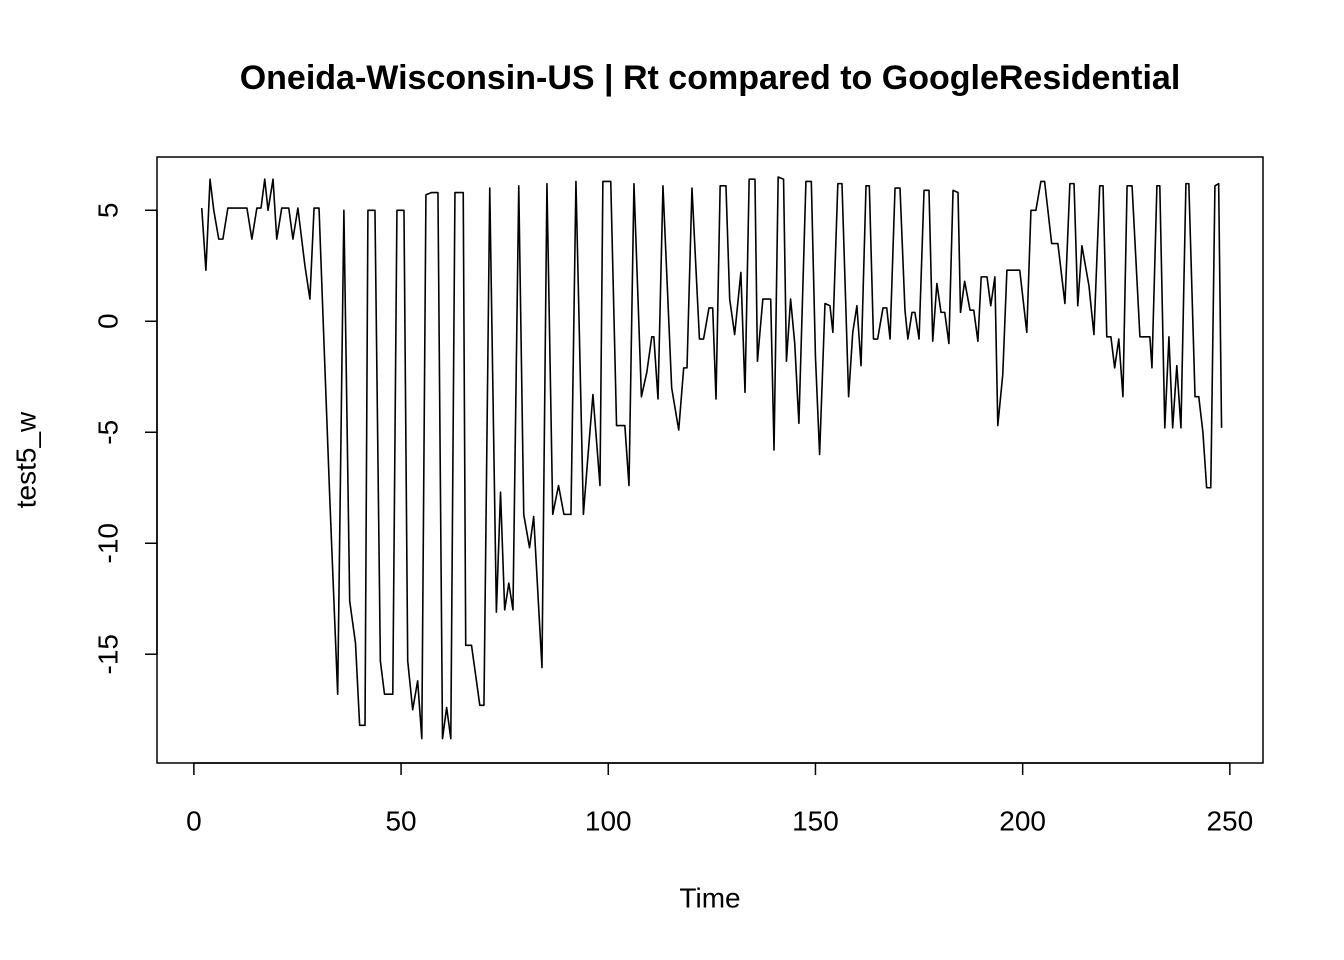  I want to click on y-tick-label: 5, so click(107, 210).